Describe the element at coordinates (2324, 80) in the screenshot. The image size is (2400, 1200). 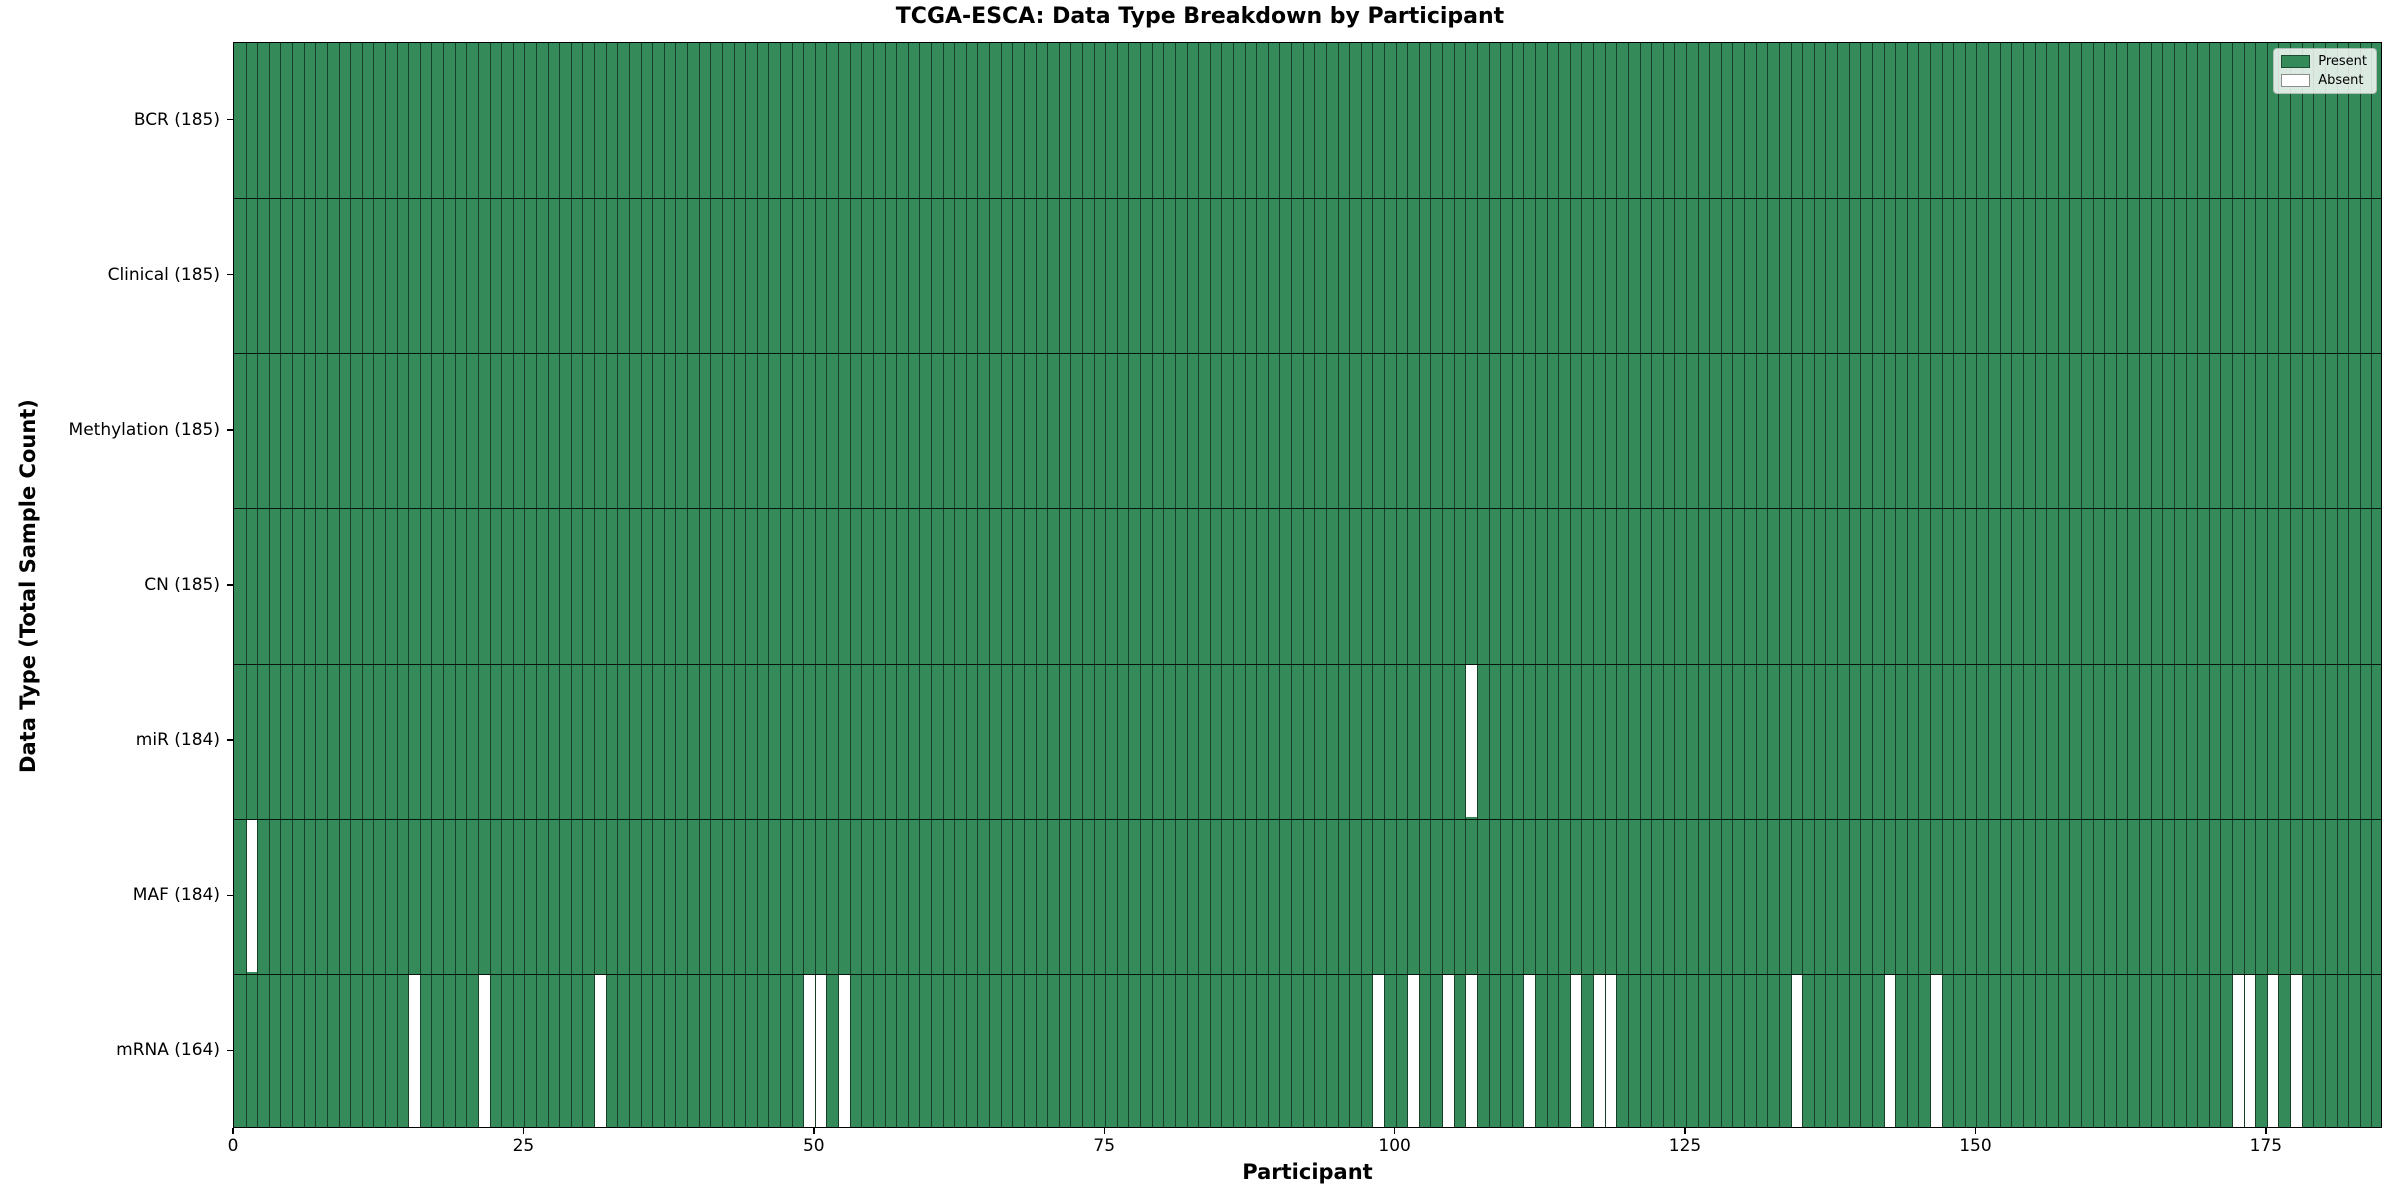
I see `legend-entry-absent: Absent` at that location.